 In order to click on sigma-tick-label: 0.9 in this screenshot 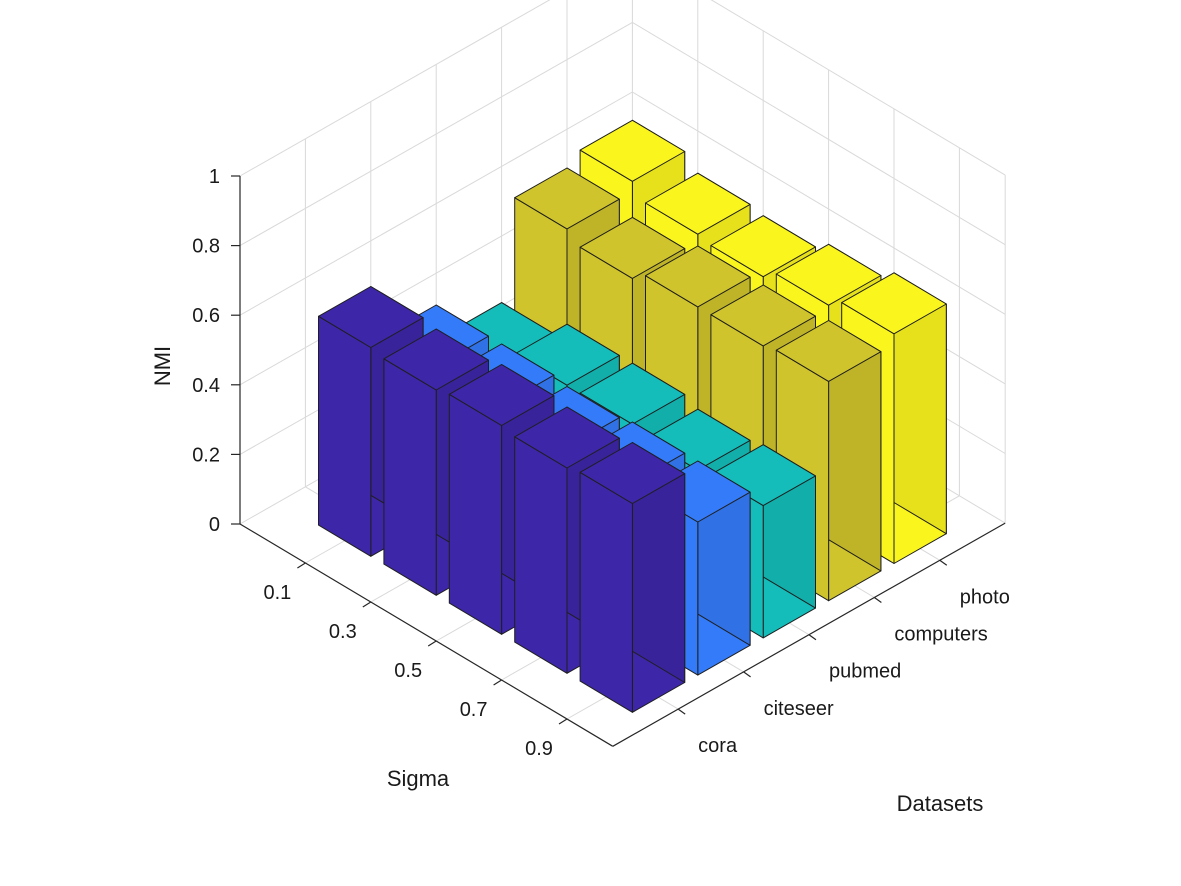, I will do `click(539, 749)`.